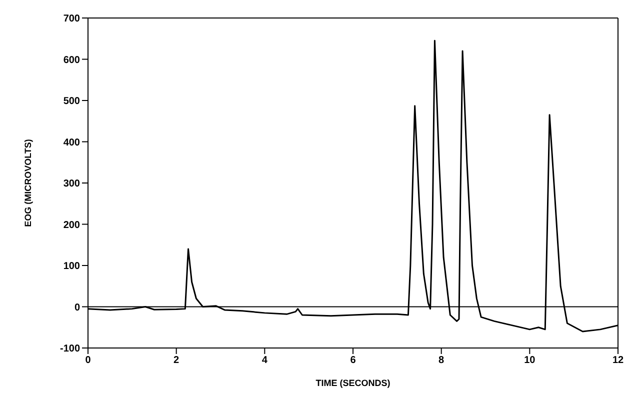  I want to click on y-tick-label: 0, so click(77, 308).